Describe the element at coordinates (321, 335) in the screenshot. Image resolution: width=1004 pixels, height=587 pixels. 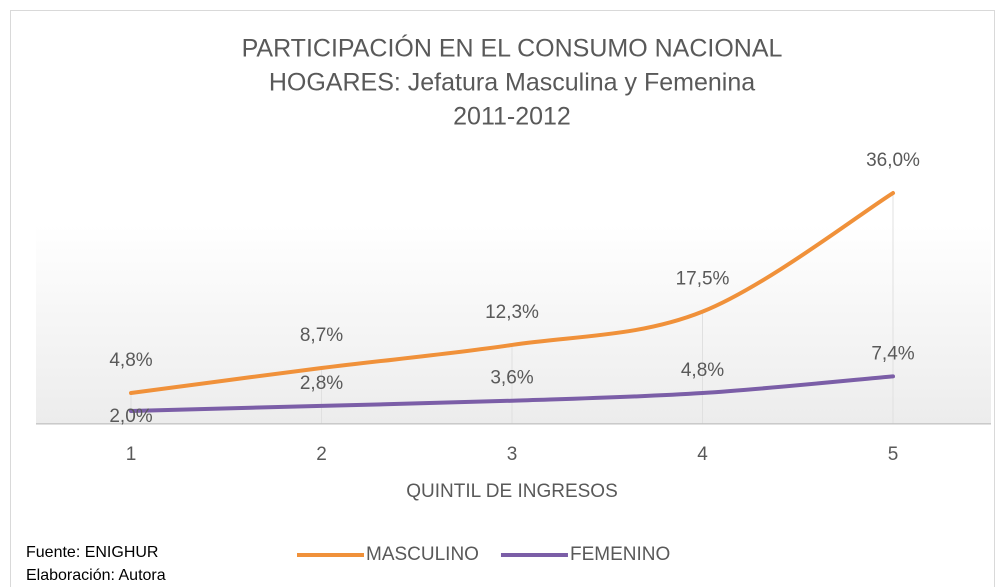
I see `data-label: 8,7%` at that location.